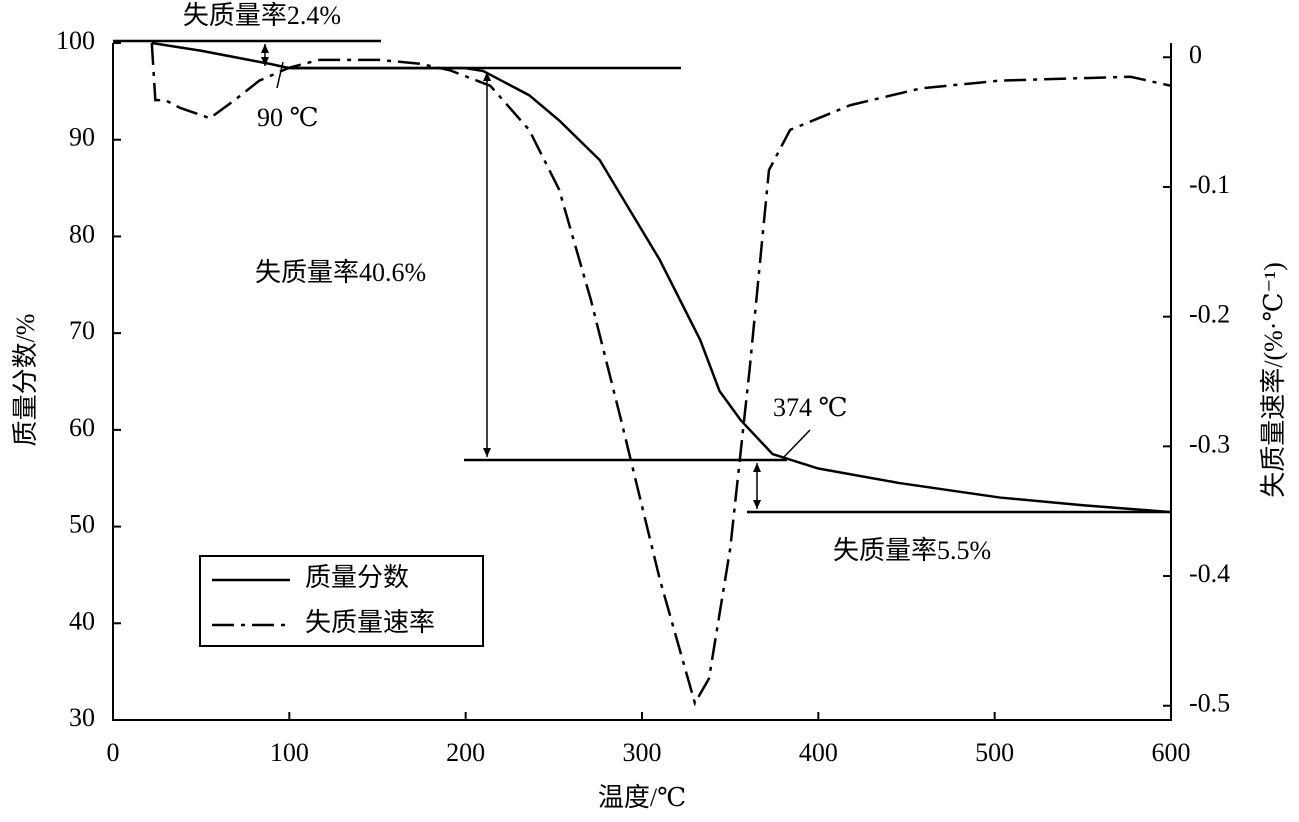 This screenshot has width=1299, height=822. Describe the element at coordinates (810, 407) in the screenshot. I see `annotation: 374 ℃` at that location.